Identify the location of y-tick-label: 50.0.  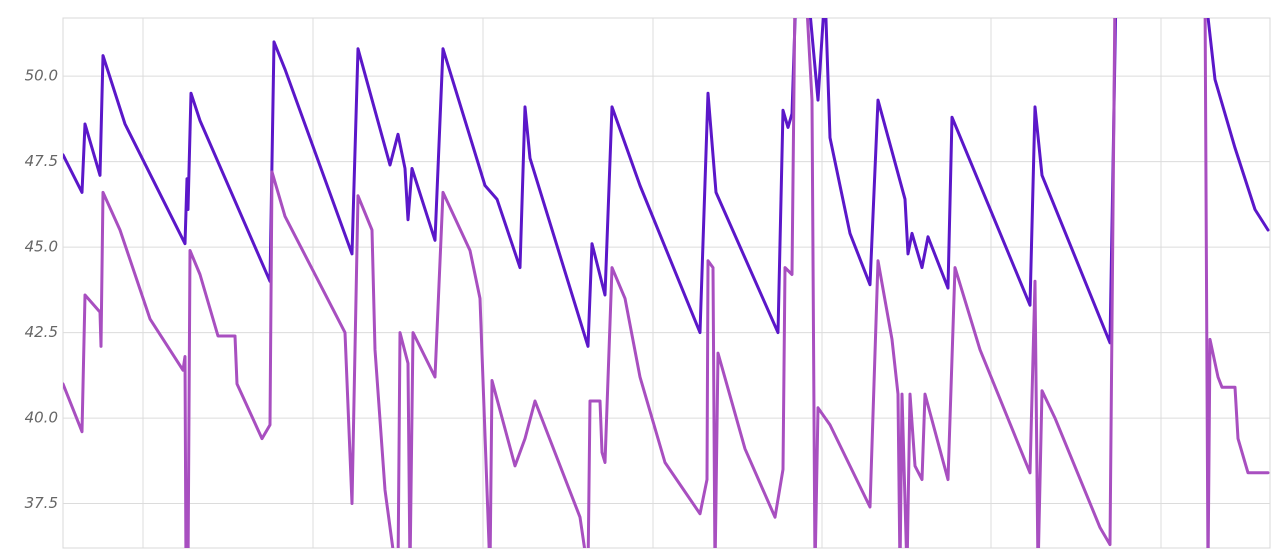
(41, 76).